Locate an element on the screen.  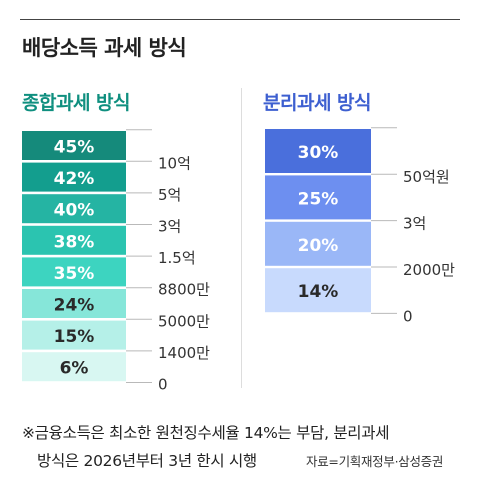
panel0-rate-label-1: 42% is located at coordinates (74, 179).